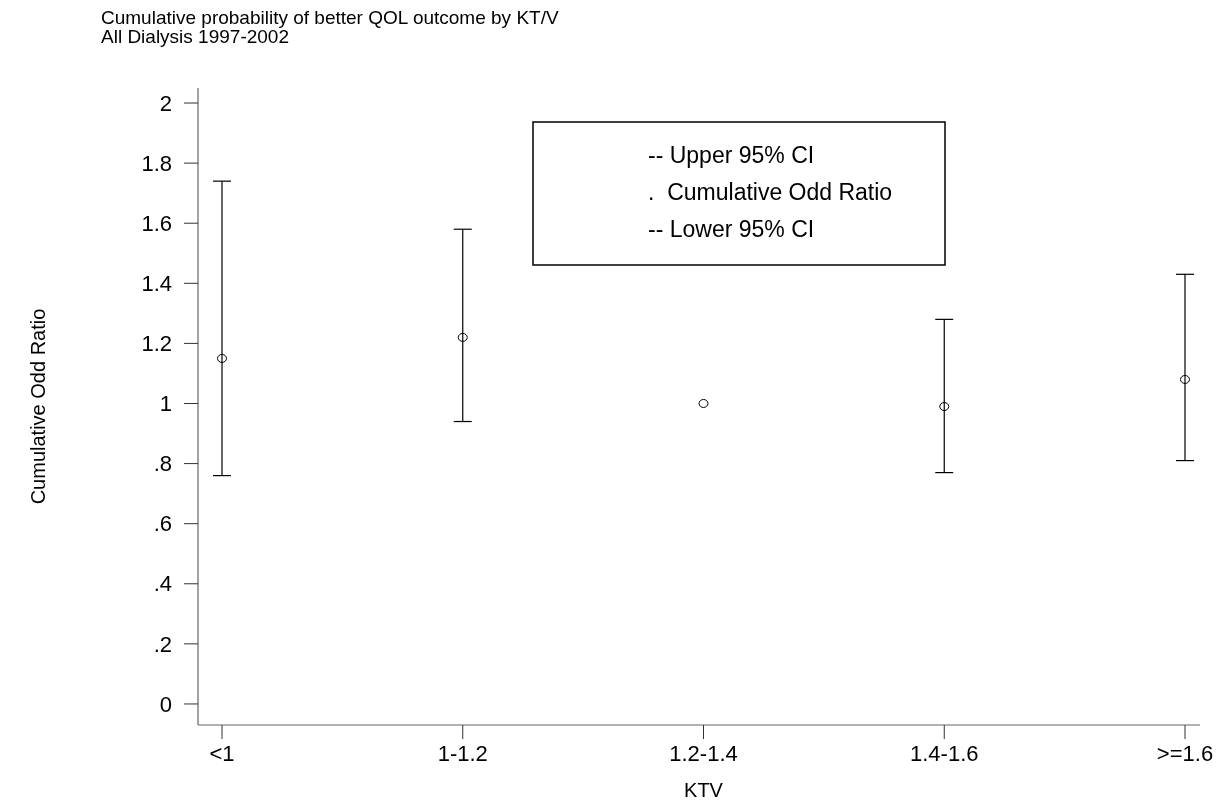  Describe the element at coordinates (156, 163) in the screenshot. I see `y-tick-label: 1.8` at that location.